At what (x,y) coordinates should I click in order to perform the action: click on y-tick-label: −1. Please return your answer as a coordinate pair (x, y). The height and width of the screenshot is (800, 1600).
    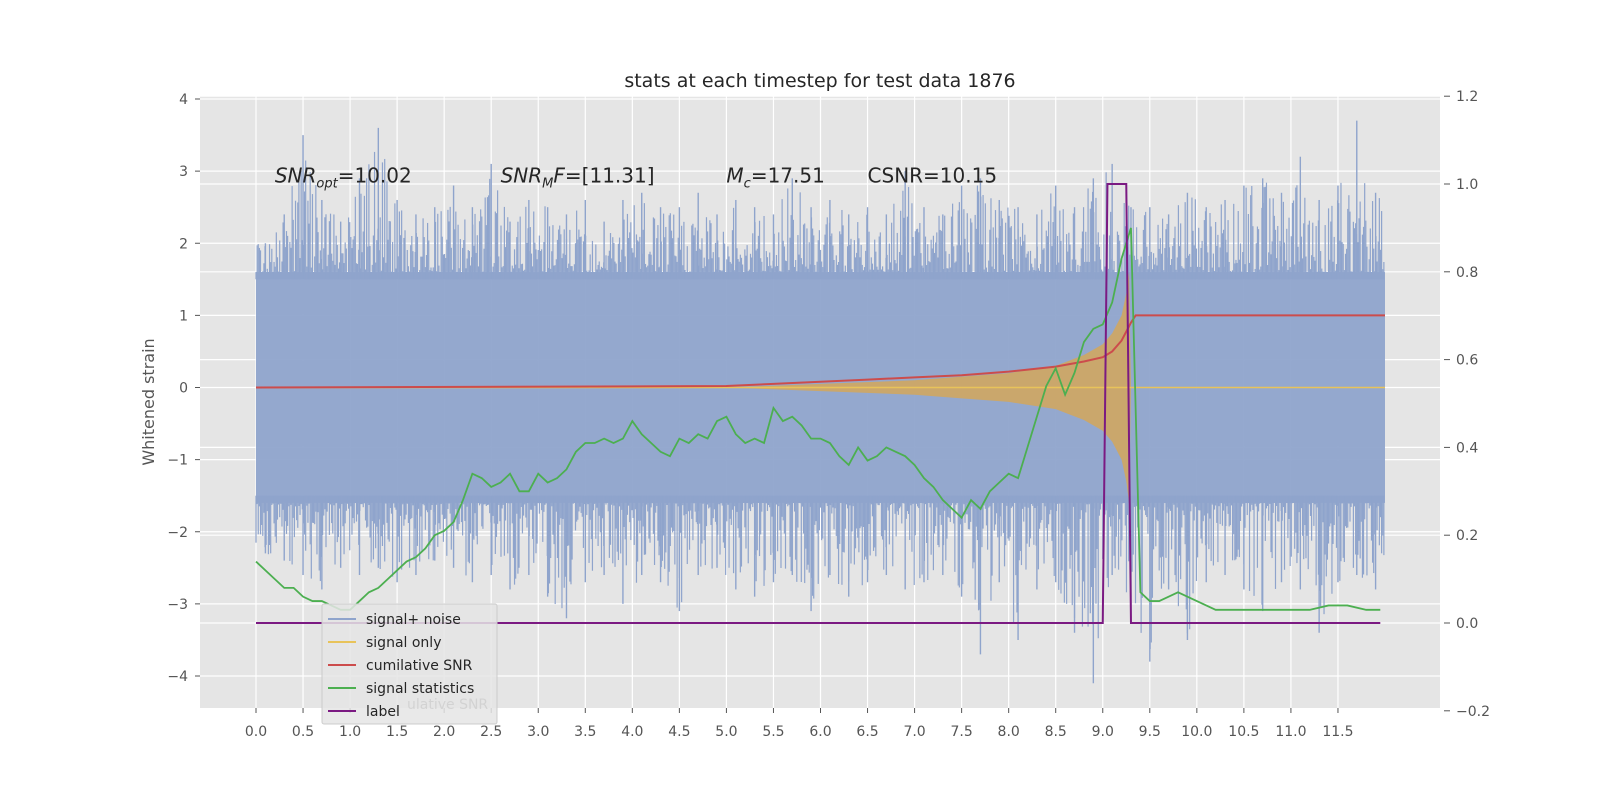
    Looking at the image, I should click on (177, 461).